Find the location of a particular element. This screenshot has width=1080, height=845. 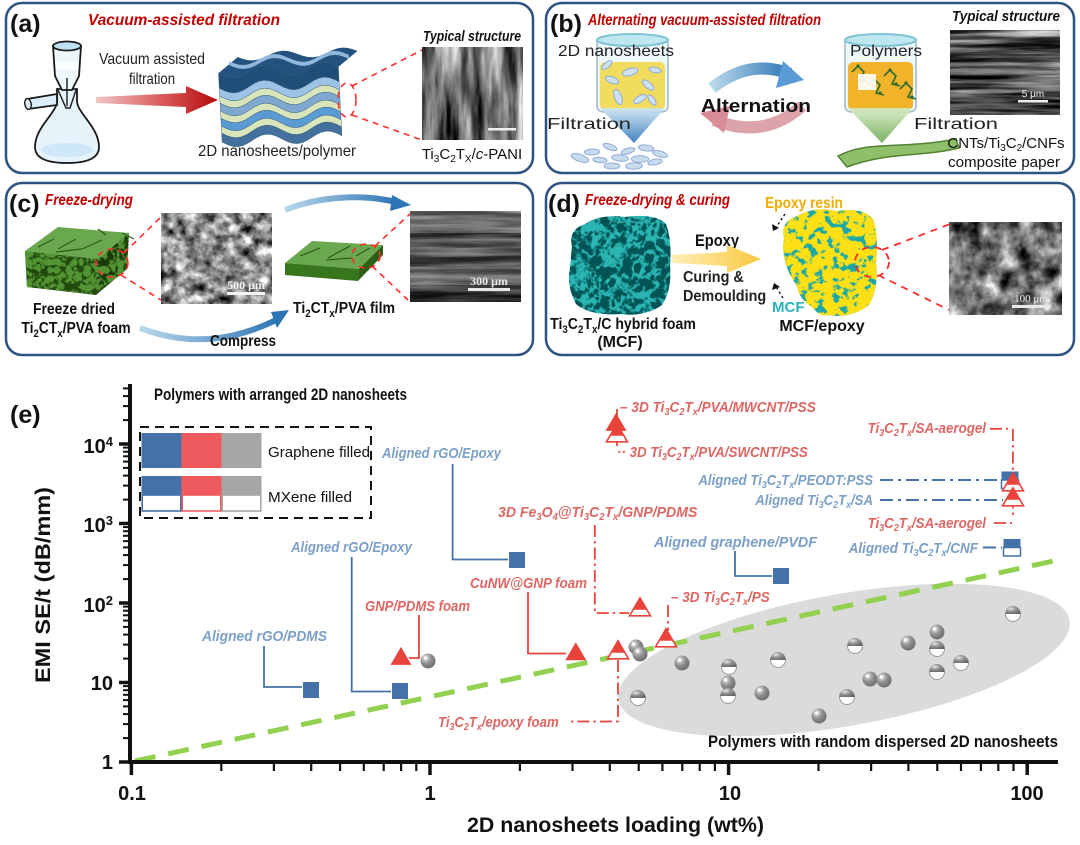

svg-text: filtration is located at coordinates (152, 79).